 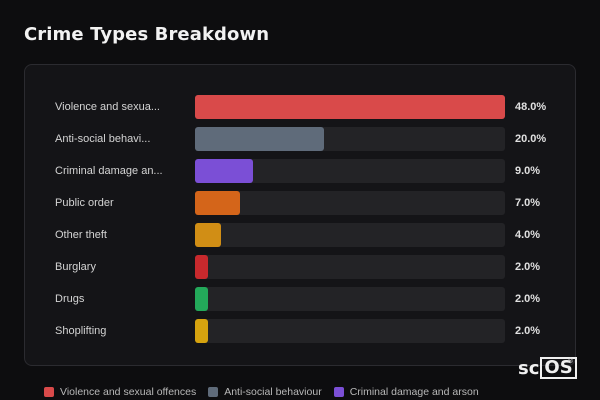 I want to click on bar-label: Shoplifting, so click(x=81, y=331).